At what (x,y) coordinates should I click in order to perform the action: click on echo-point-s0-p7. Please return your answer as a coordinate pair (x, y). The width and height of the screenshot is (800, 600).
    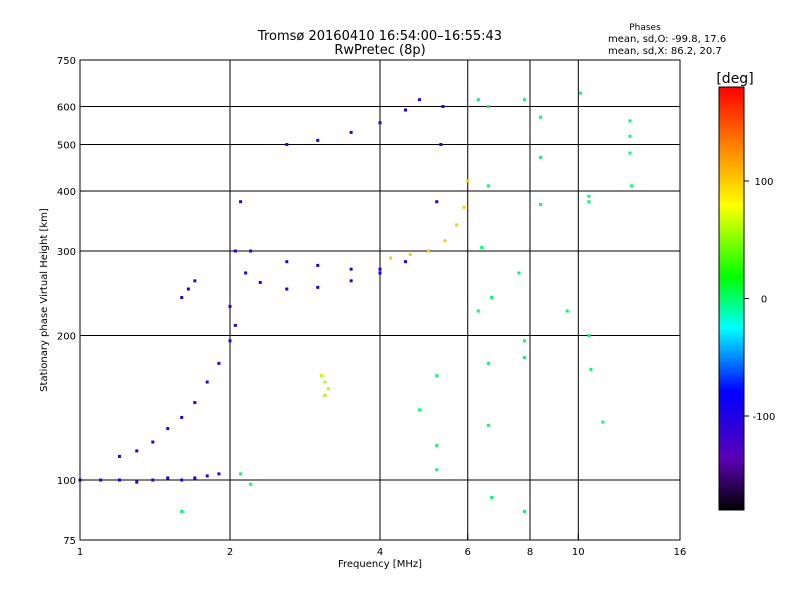
    Looking at the image, I should click on (195, 478).